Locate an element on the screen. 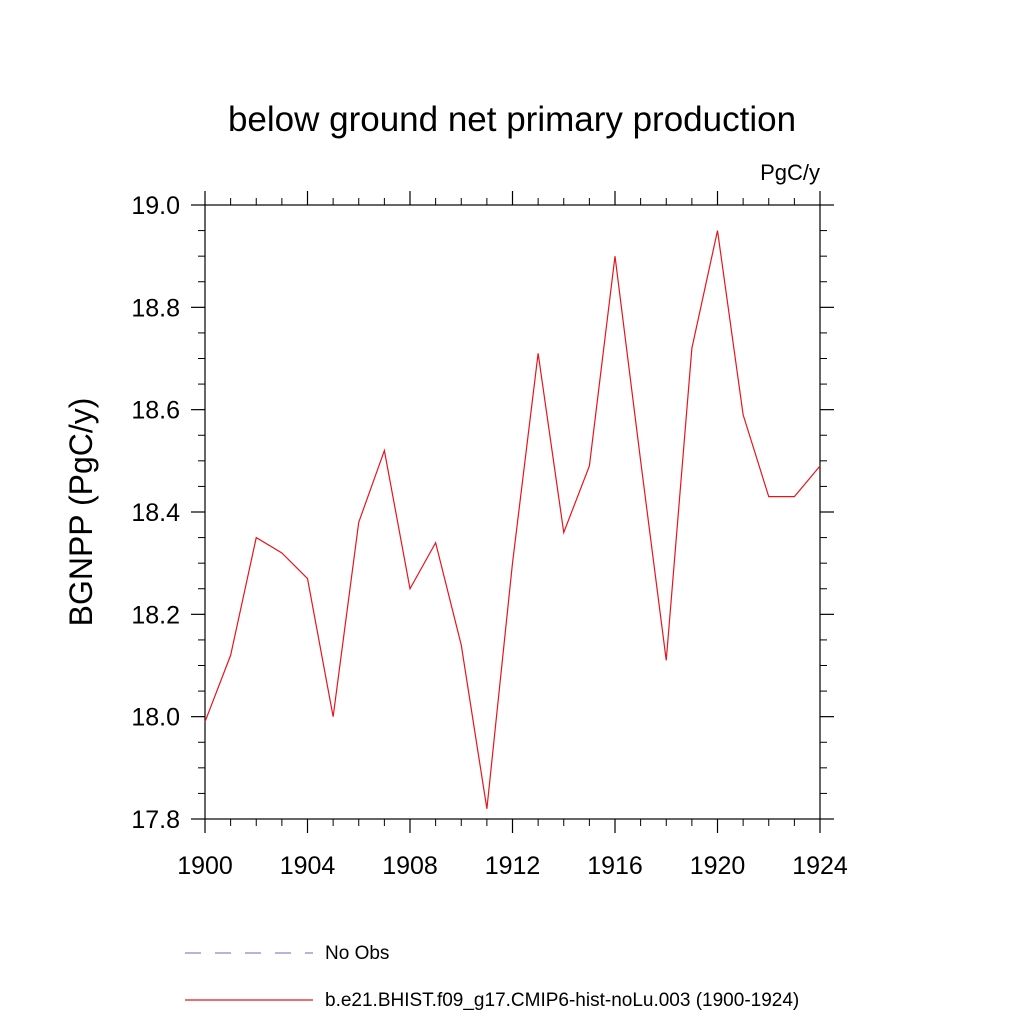 This screenshot has height=1024, width=1024. y-tick-label: 18.4 is located at coordinates (155, 513).